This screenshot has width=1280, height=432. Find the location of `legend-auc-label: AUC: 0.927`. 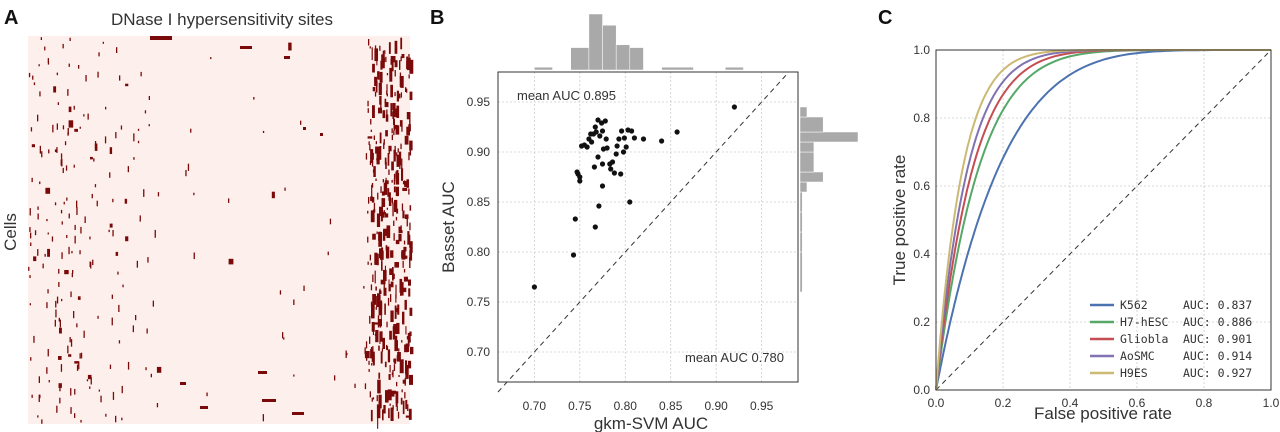

legend-auc-label: AUC: 0.927 is located at coordinates (1217, 373).